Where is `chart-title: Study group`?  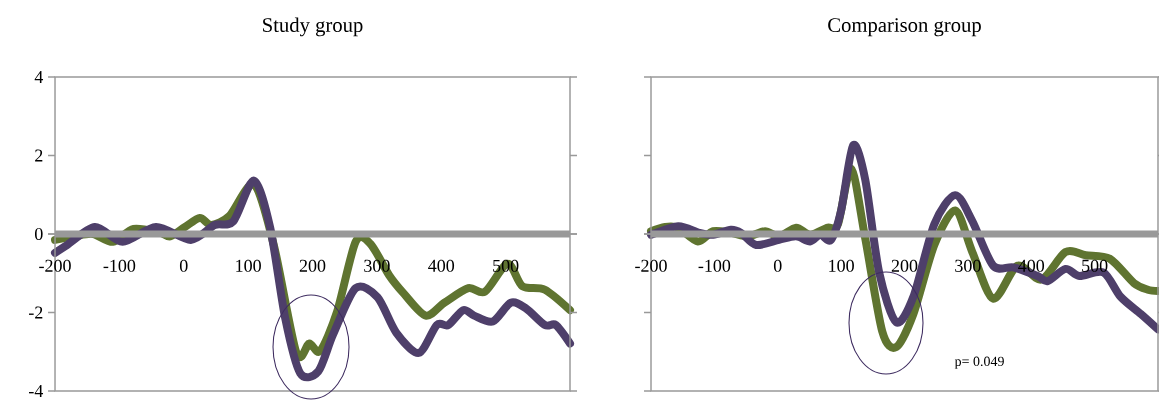 chart-title: Study group is located at coordinates (313, 27).